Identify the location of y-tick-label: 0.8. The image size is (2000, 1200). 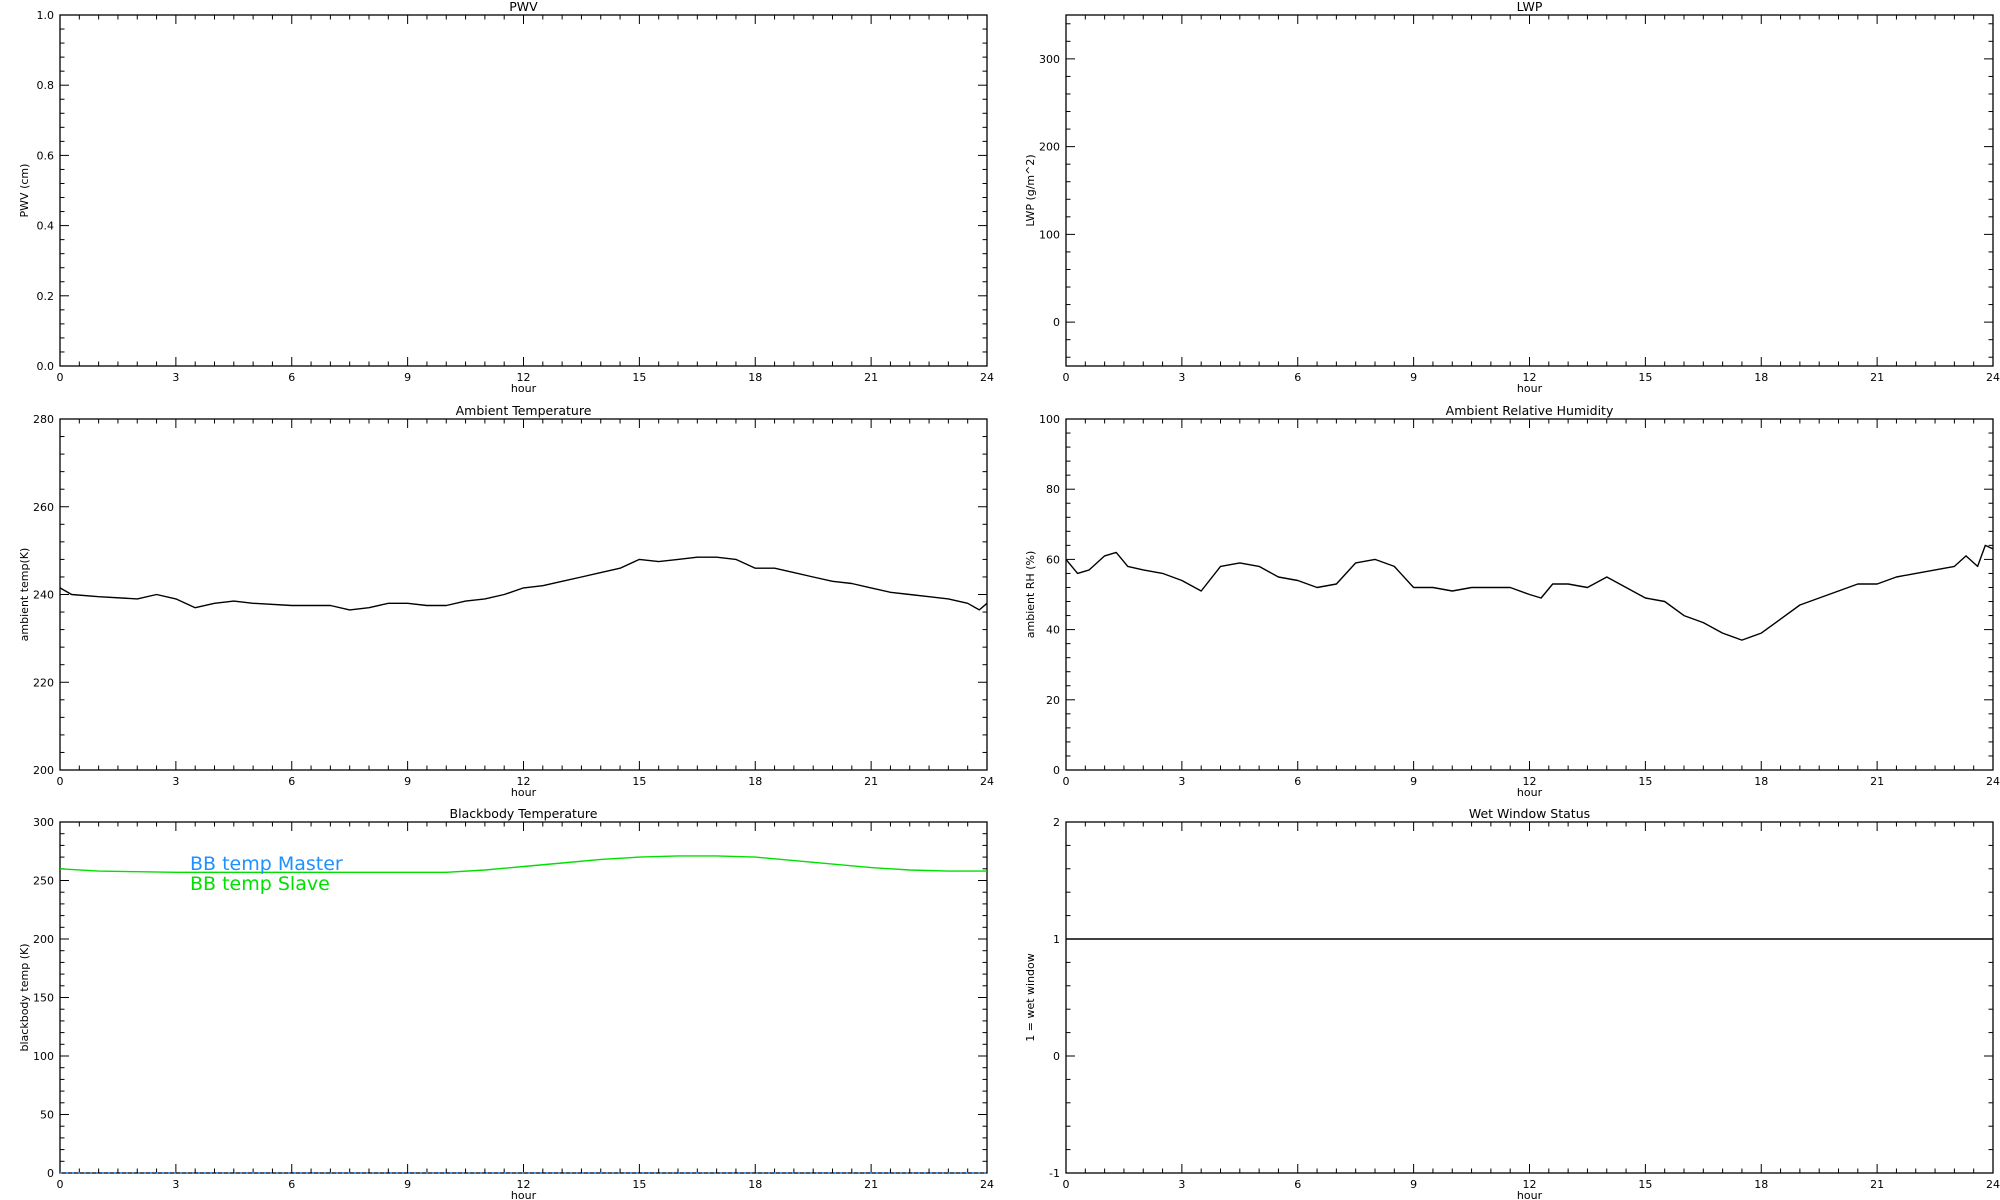
(46, 85).